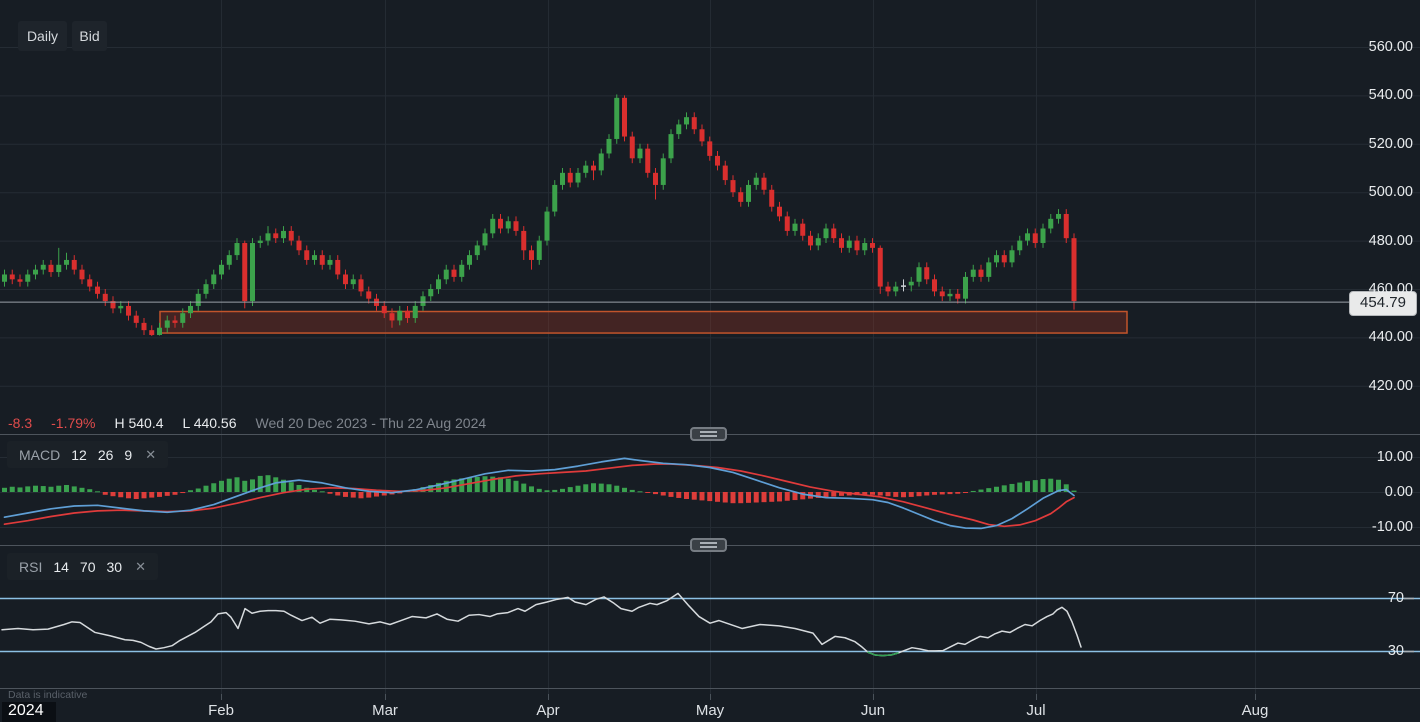 Image resolution: width=1420 pixels, height=722 pixels. Describe the element at coordinates (1395, 598) in the screenshot. I see `rsi-tick-label: 70` at that location.